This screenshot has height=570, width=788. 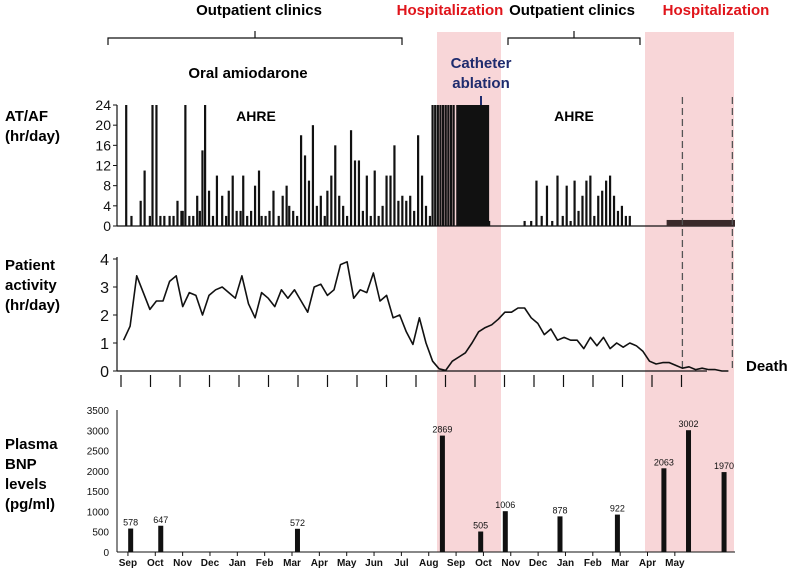 I want to click on bnp-y-tick-label: 3500, so click(x=98, y=411).